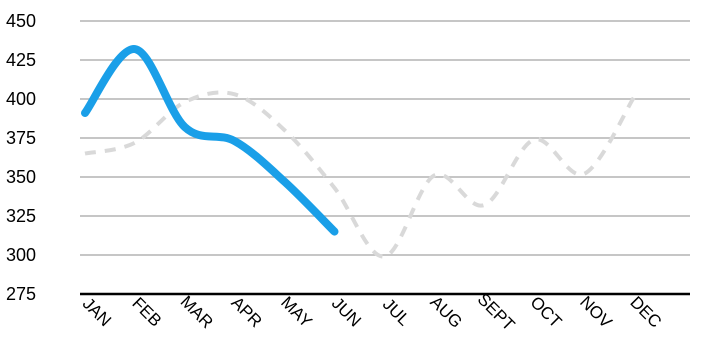  What do you see at coordinates (146, 312) in the screenshot?
I see `x-tick-label: FEB` at bounding box center [146, 312].